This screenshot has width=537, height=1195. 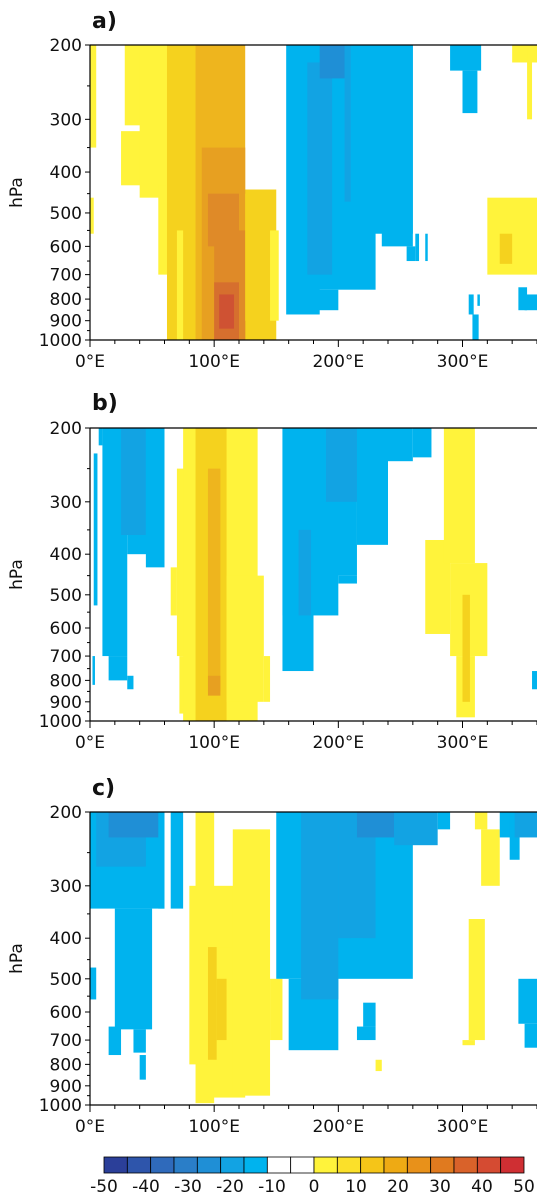 What do you see at coordinates (272, 1186) in the screenshot?
I see `colorbar-label: -10` at bounding box center [272, 1186].